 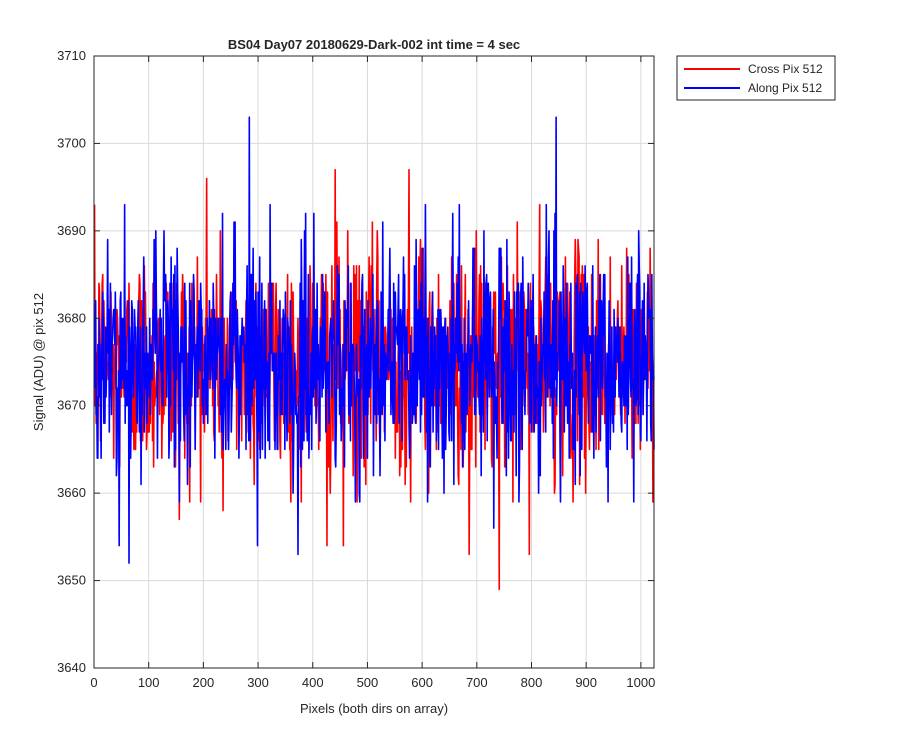 What do you see at coordinates (71, 405) in the screenshot?
I see `y-tick-label: 3670` at bounding box center [71, 405].